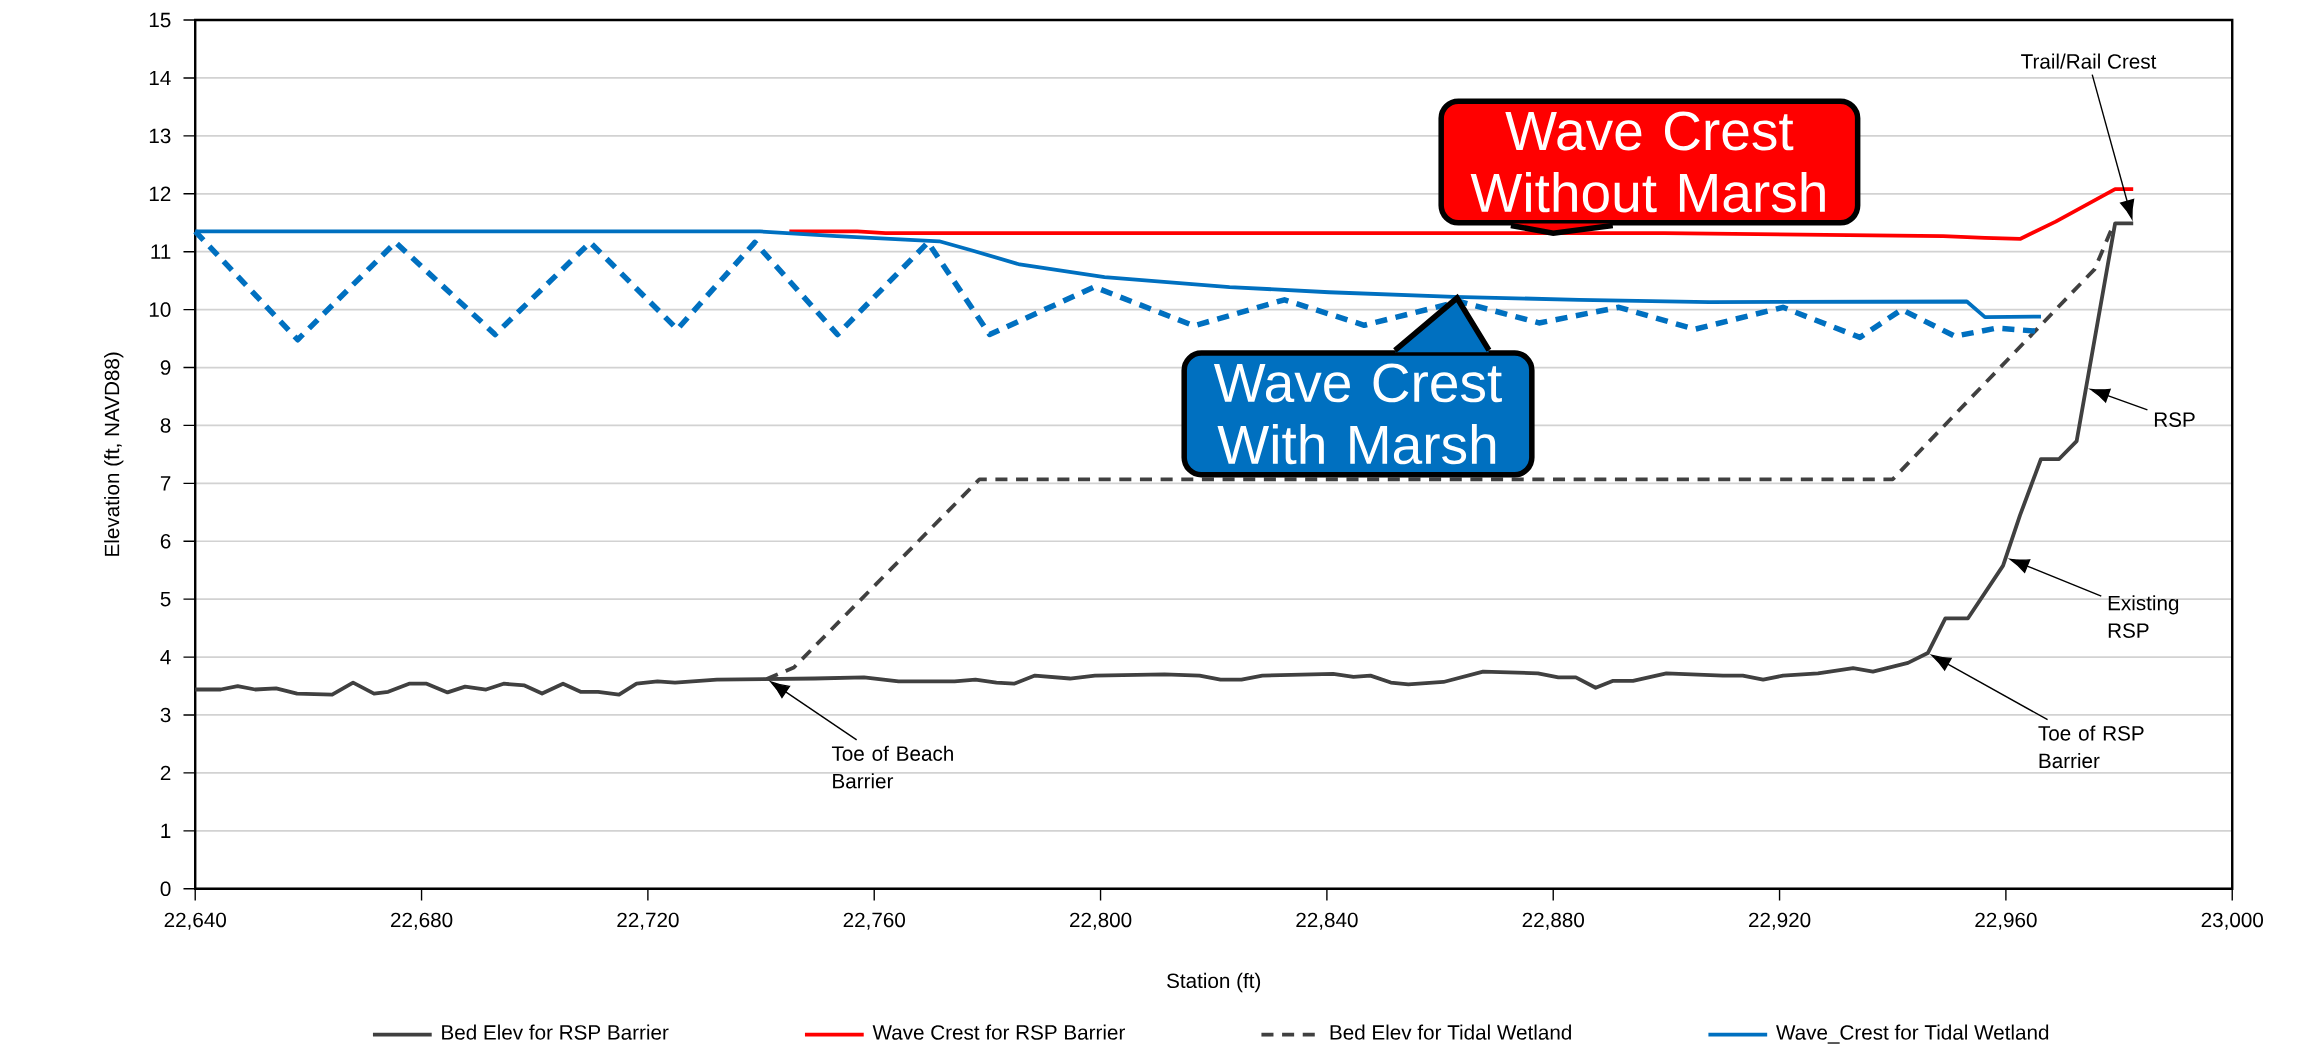 The image size is (2313, 1064). I want to click on x-axis-title: Station (ft), so click(1214, 983).